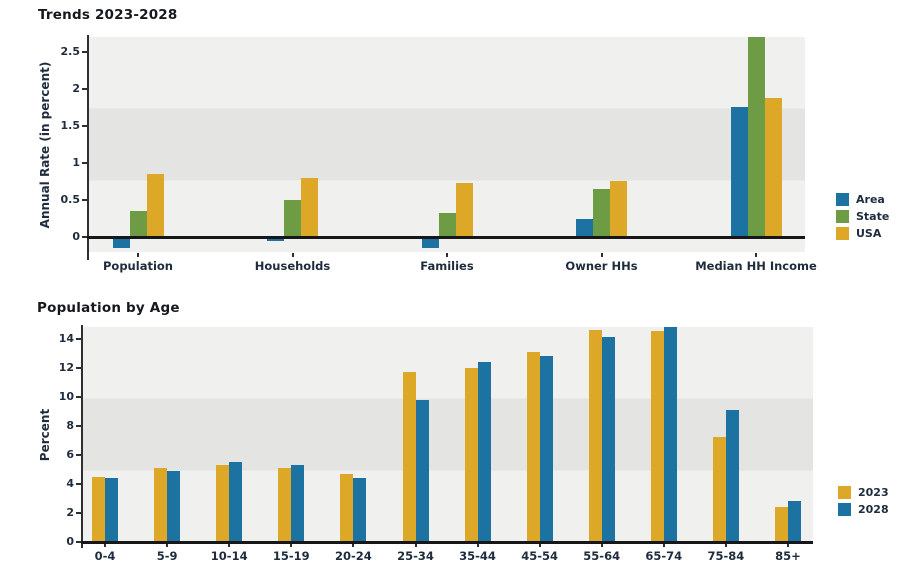  What do you see at coordinates (842, 199) in the screenshot?
I see `area-swatch-icon` at bounding box center [842, 199].